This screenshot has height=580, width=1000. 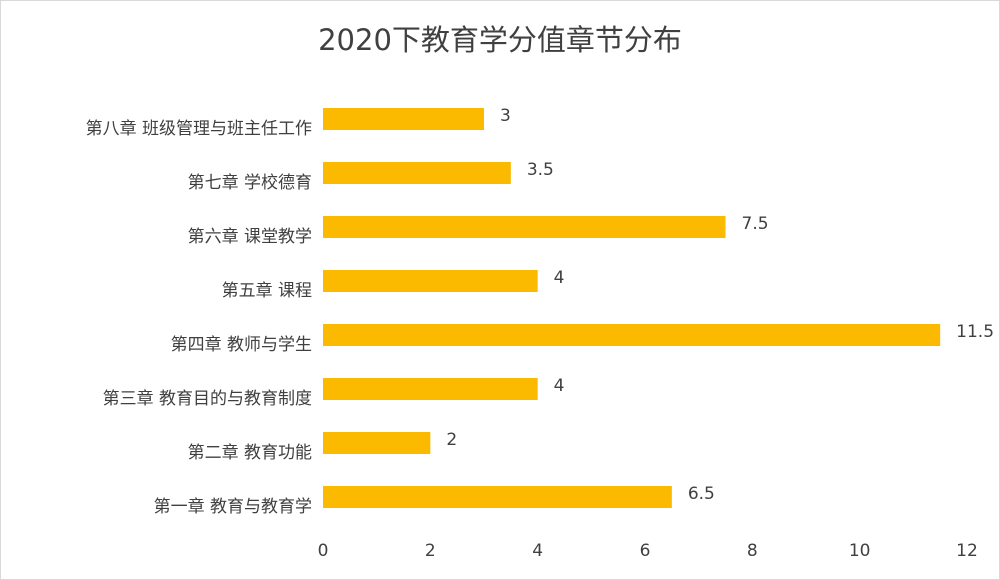 What do you see at coordinates (645, 551) in the screenshot?
I see `x-tick-label: 6` at bounding box center [645, 551].